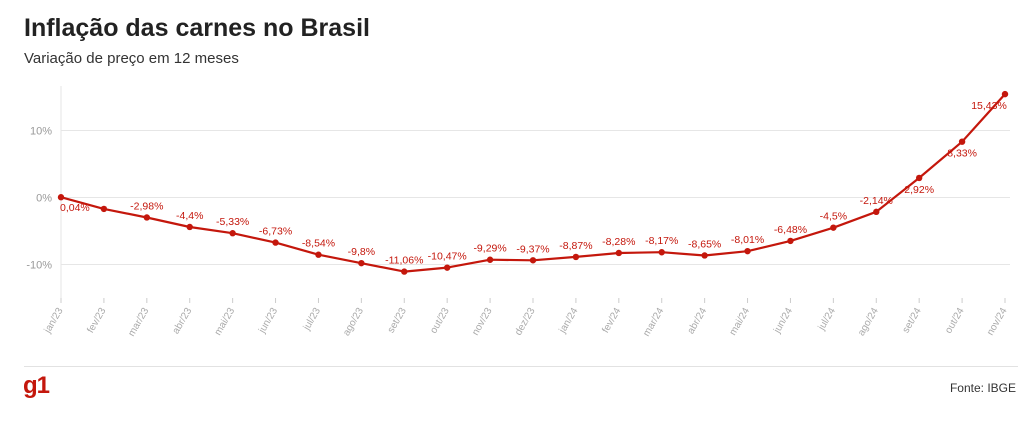 The image size is (1024, 439). I want to click on x-tick-label: jul/24, so click(827, 319).